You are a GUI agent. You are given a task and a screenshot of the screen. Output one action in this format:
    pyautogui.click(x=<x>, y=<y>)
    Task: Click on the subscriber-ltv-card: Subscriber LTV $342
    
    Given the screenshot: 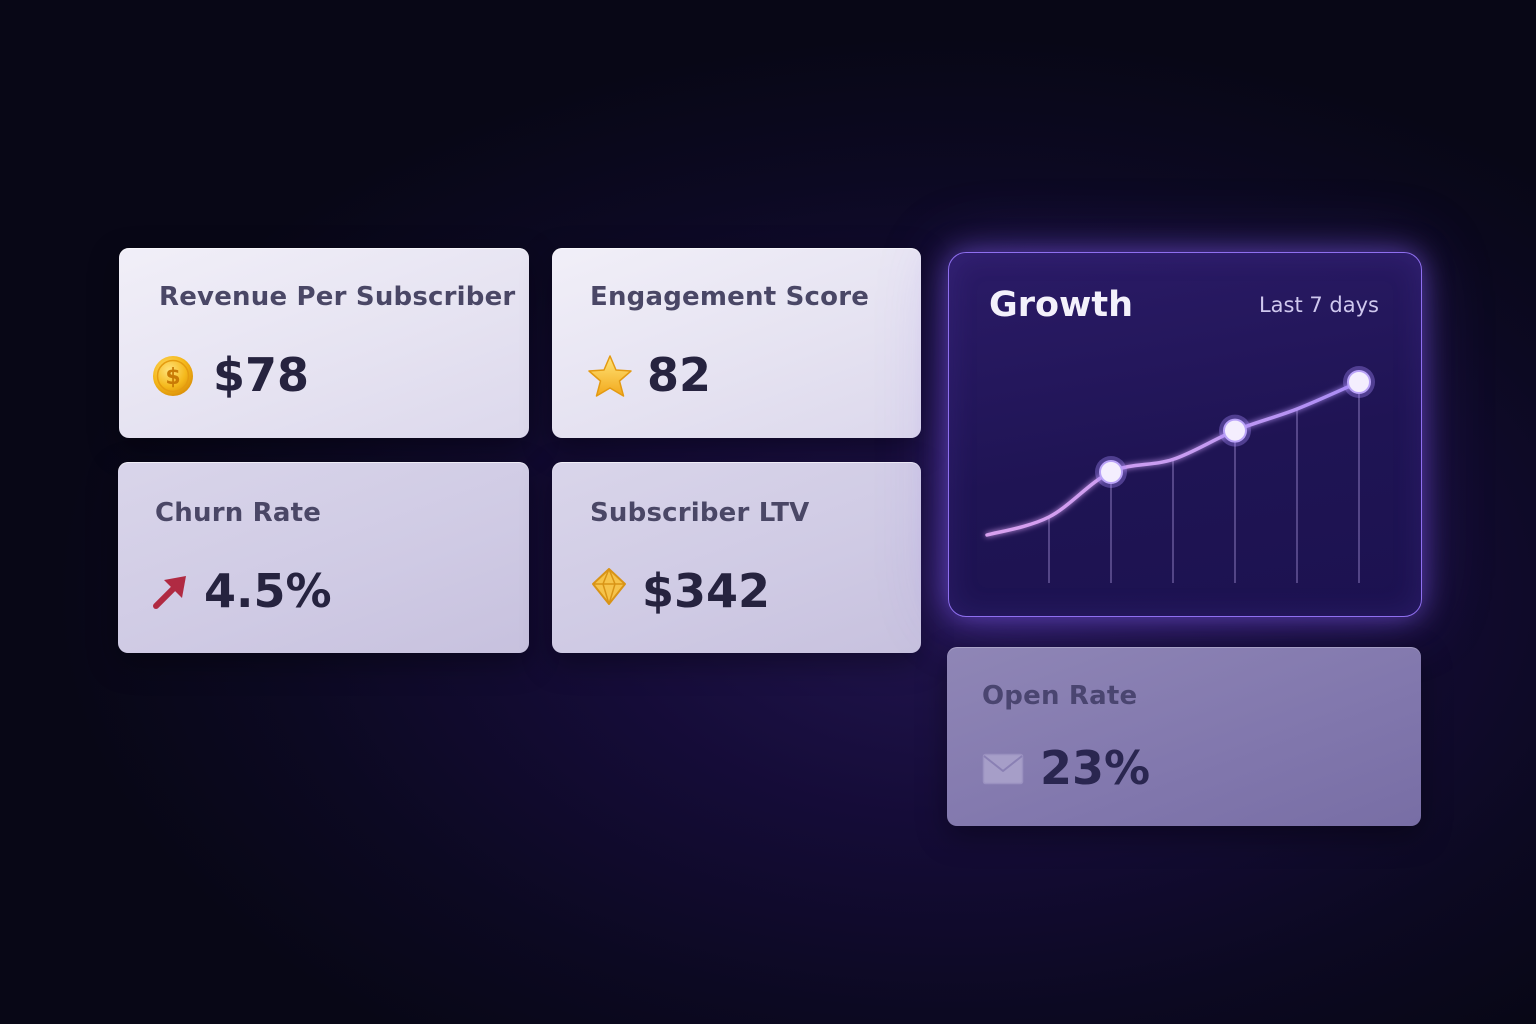 What is the action you would take?
    pyautogui.click(x=736, y=557)
    